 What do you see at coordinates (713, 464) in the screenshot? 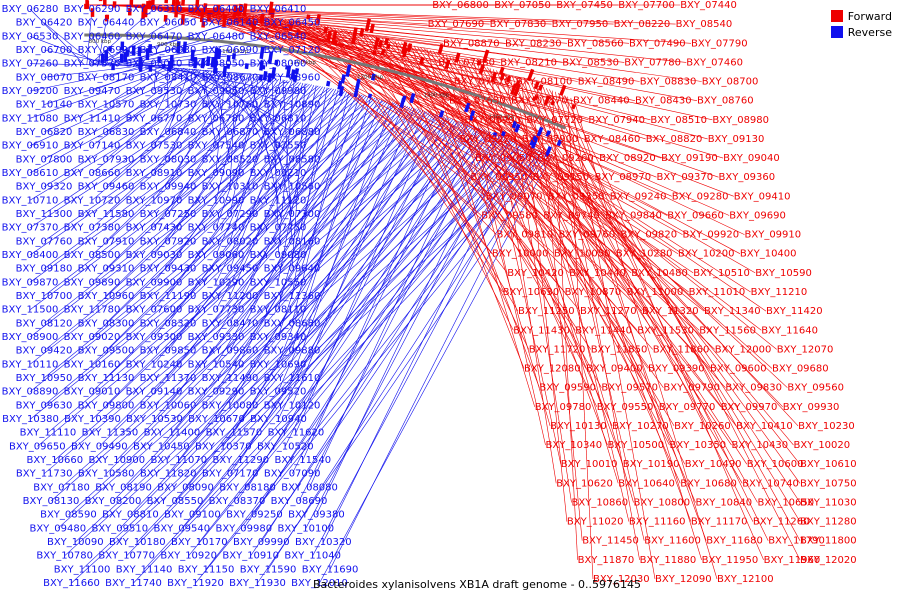
I see `forward-gene-label: BXY_10490` at bounding box center [713, 464].